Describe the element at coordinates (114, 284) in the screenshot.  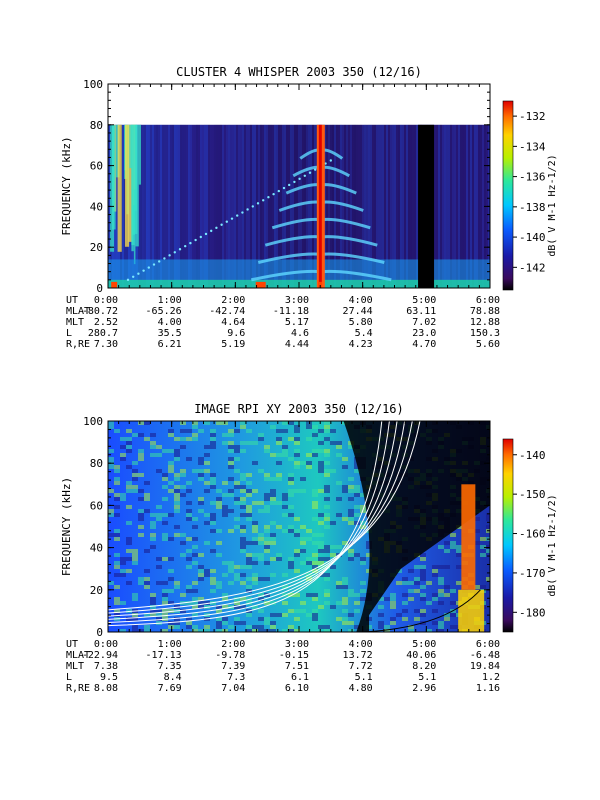
I see `hot-spot` at that location.